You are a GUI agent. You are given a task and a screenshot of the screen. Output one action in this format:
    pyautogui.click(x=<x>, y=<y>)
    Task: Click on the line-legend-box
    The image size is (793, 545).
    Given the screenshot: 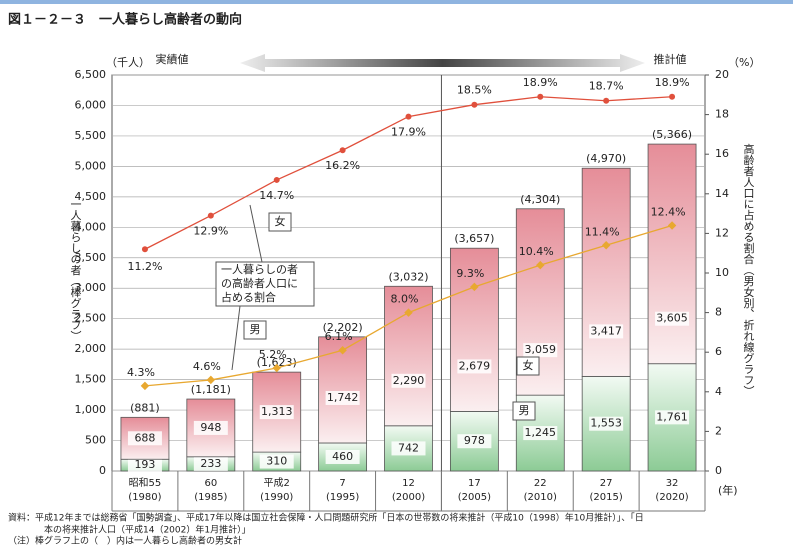 What is the action you would take?
    pyautogui.click(x=255, y=330)
    